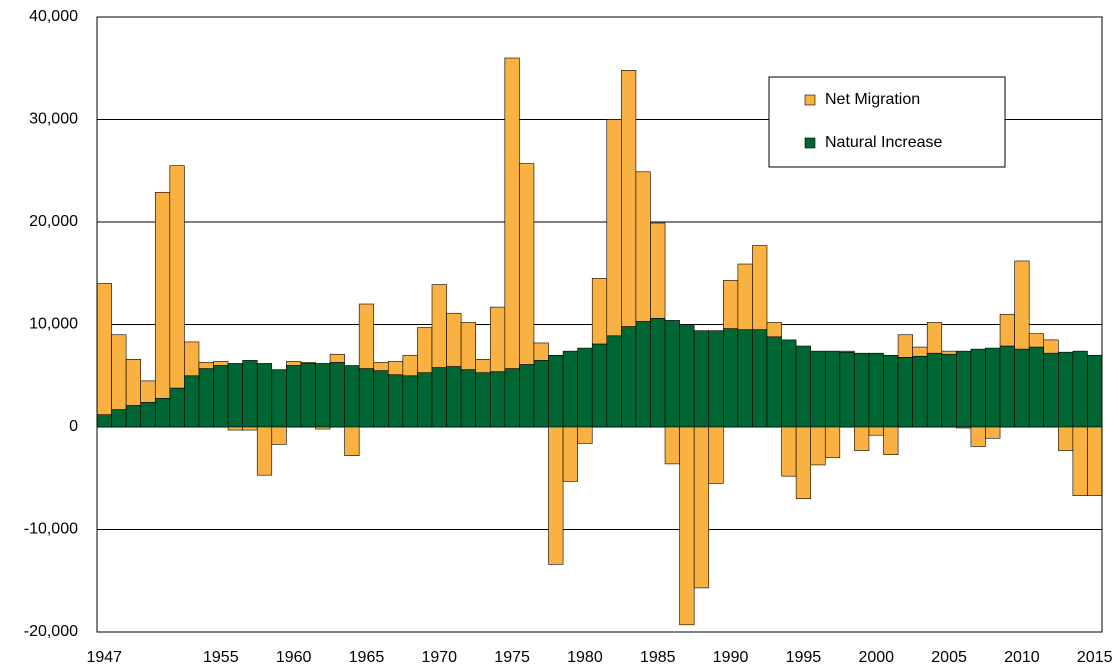 Image resolution: width=1118 pixels, height=669 pixels. I want to click on x-tick-label: 1995, so click(804, 657).